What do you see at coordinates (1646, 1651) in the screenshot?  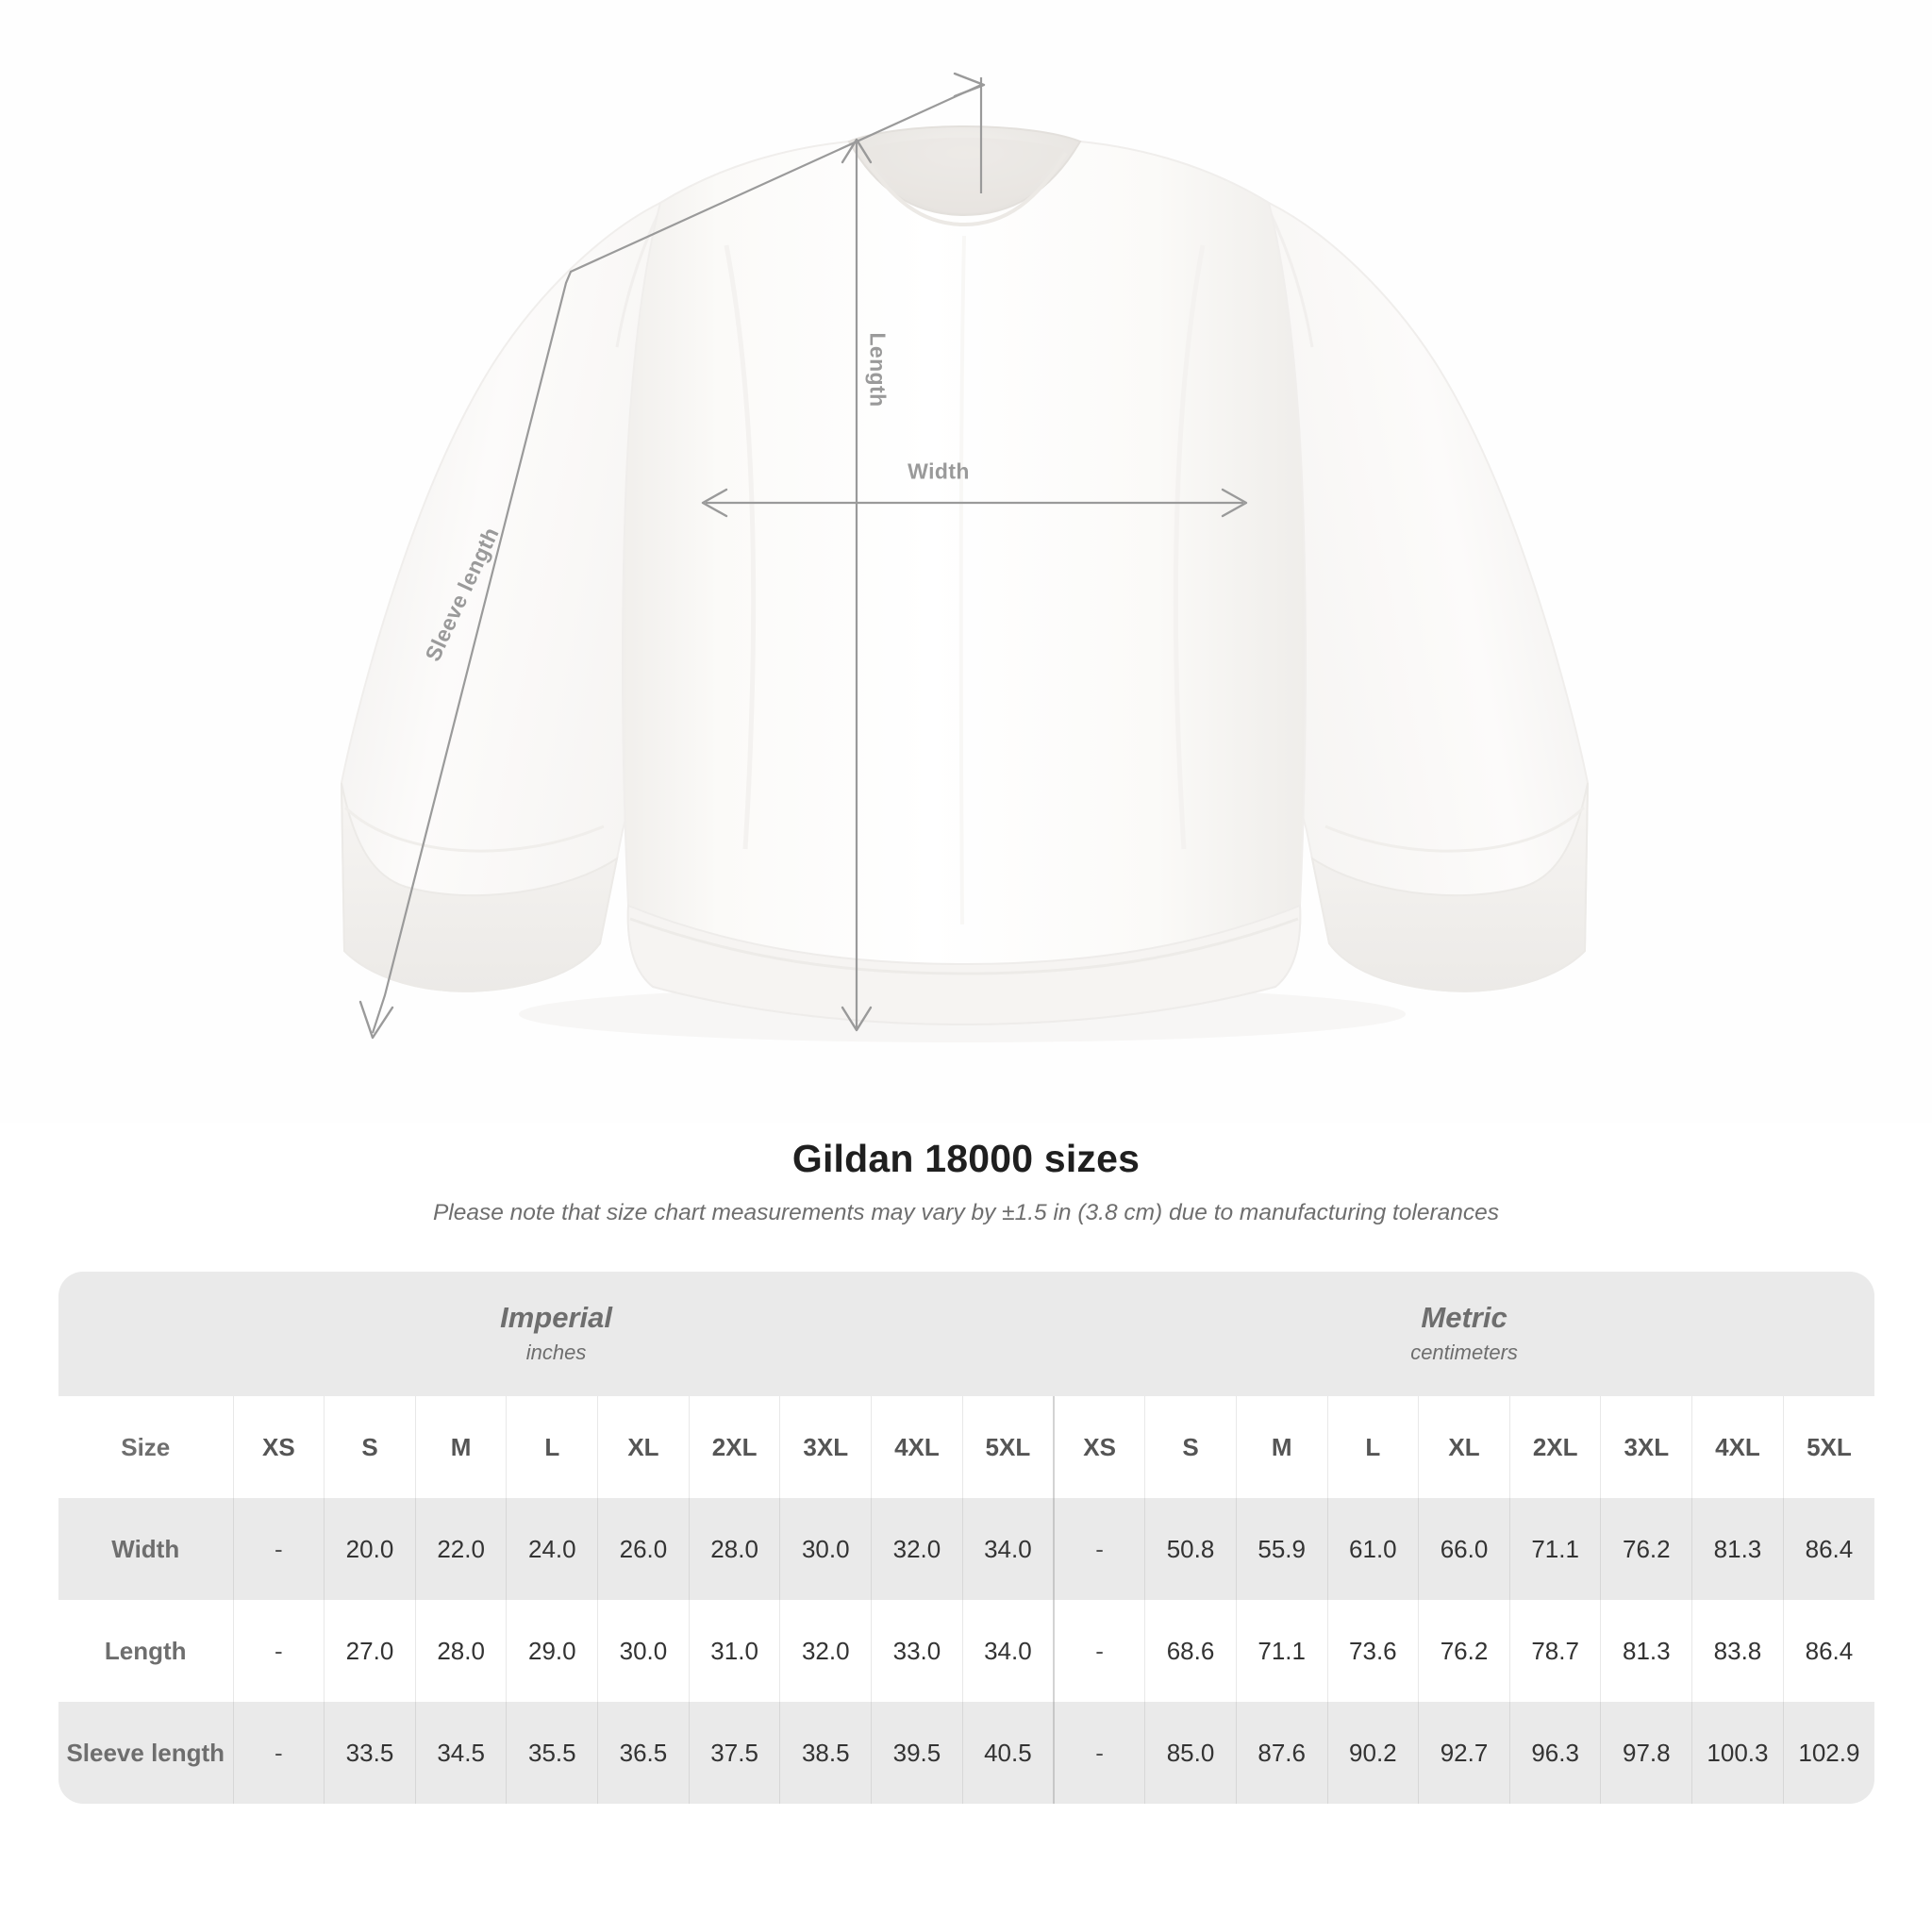 I see `cell-length-metric-3XL: 81.3` at bounding box center [1646, 1651].